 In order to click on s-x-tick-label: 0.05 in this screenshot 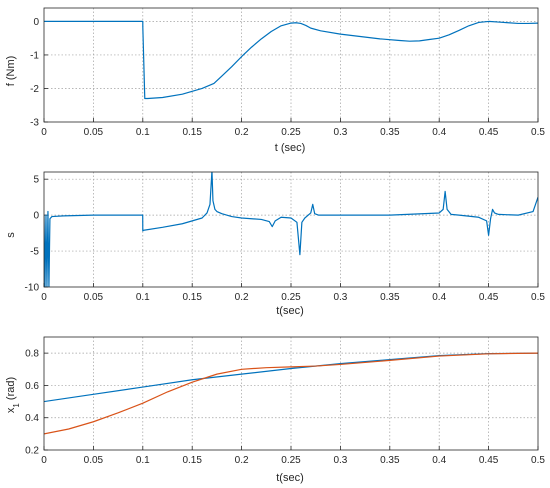, I will do `click(94, 297)`.